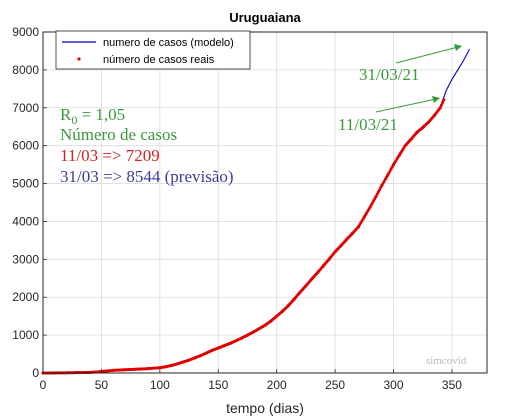 The height and width of the screenshot is (420, 515). What do you see at coordinates (101, 114) in the screenshot?
I see `r0-value: = 1,05` at bounding box center [101, 114].